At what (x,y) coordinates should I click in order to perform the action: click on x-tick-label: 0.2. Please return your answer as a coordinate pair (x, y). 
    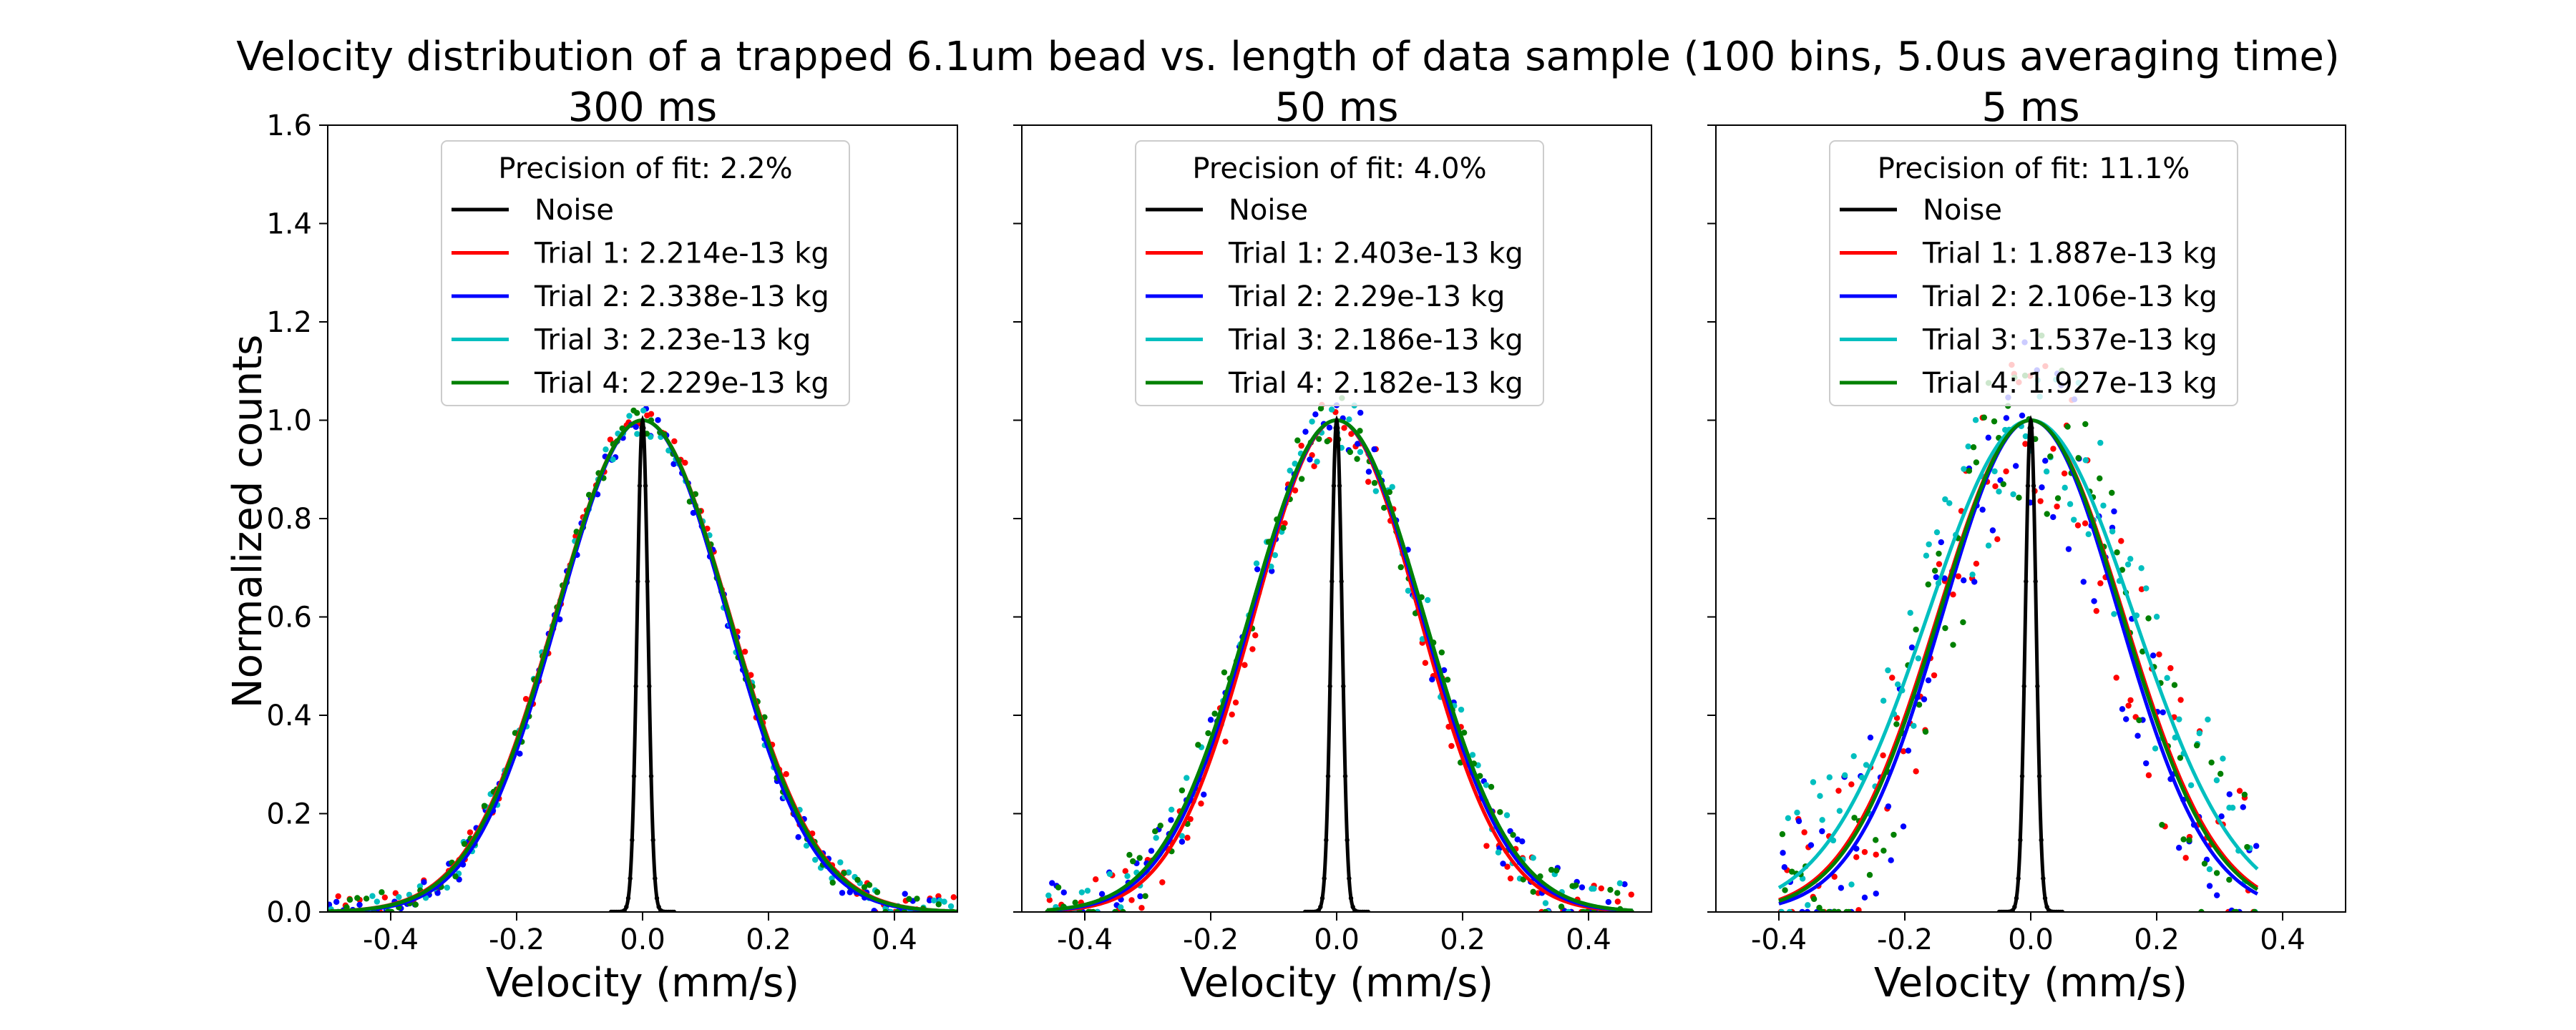
    Looking at the image, I should click on (1462, 939).